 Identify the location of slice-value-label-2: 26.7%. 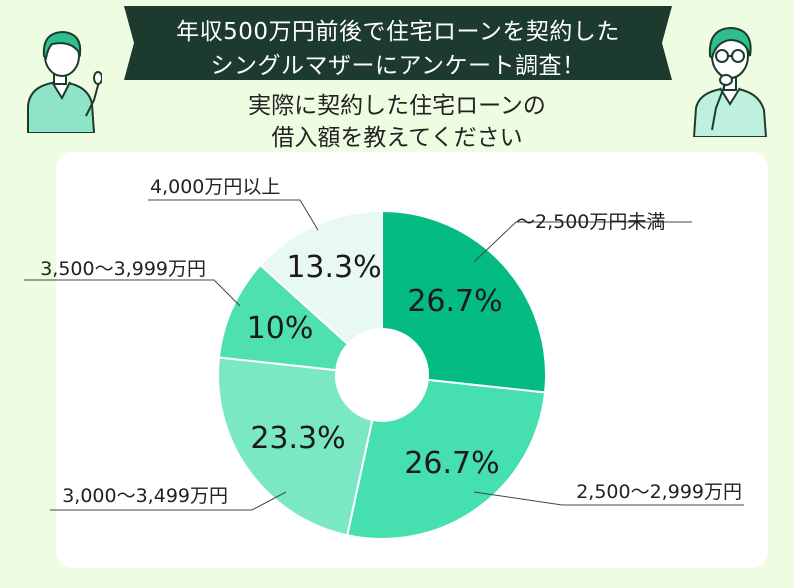
(451, 463).